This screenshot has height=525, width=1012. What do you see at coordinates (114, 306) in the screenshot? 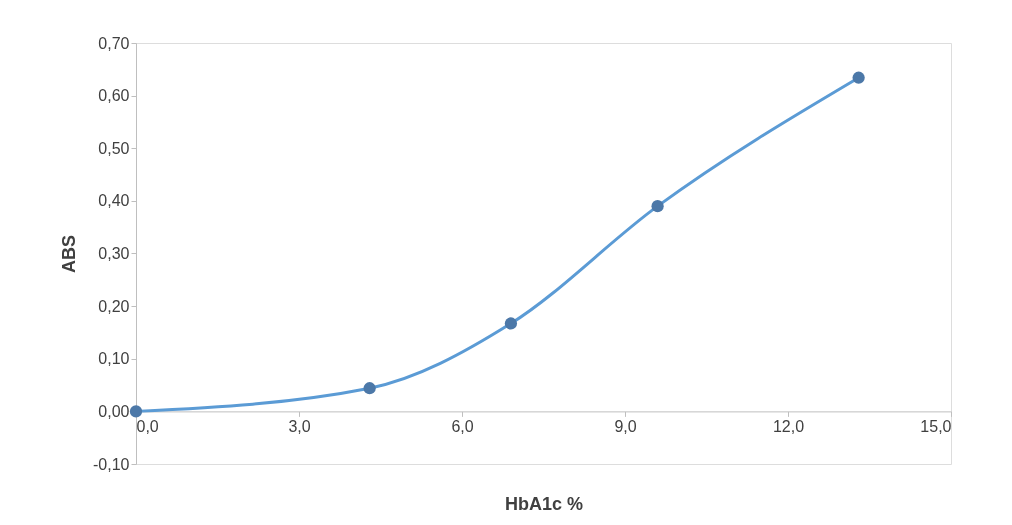
I see `y-tick-label: 0,20` at bounding box center [114, 306].